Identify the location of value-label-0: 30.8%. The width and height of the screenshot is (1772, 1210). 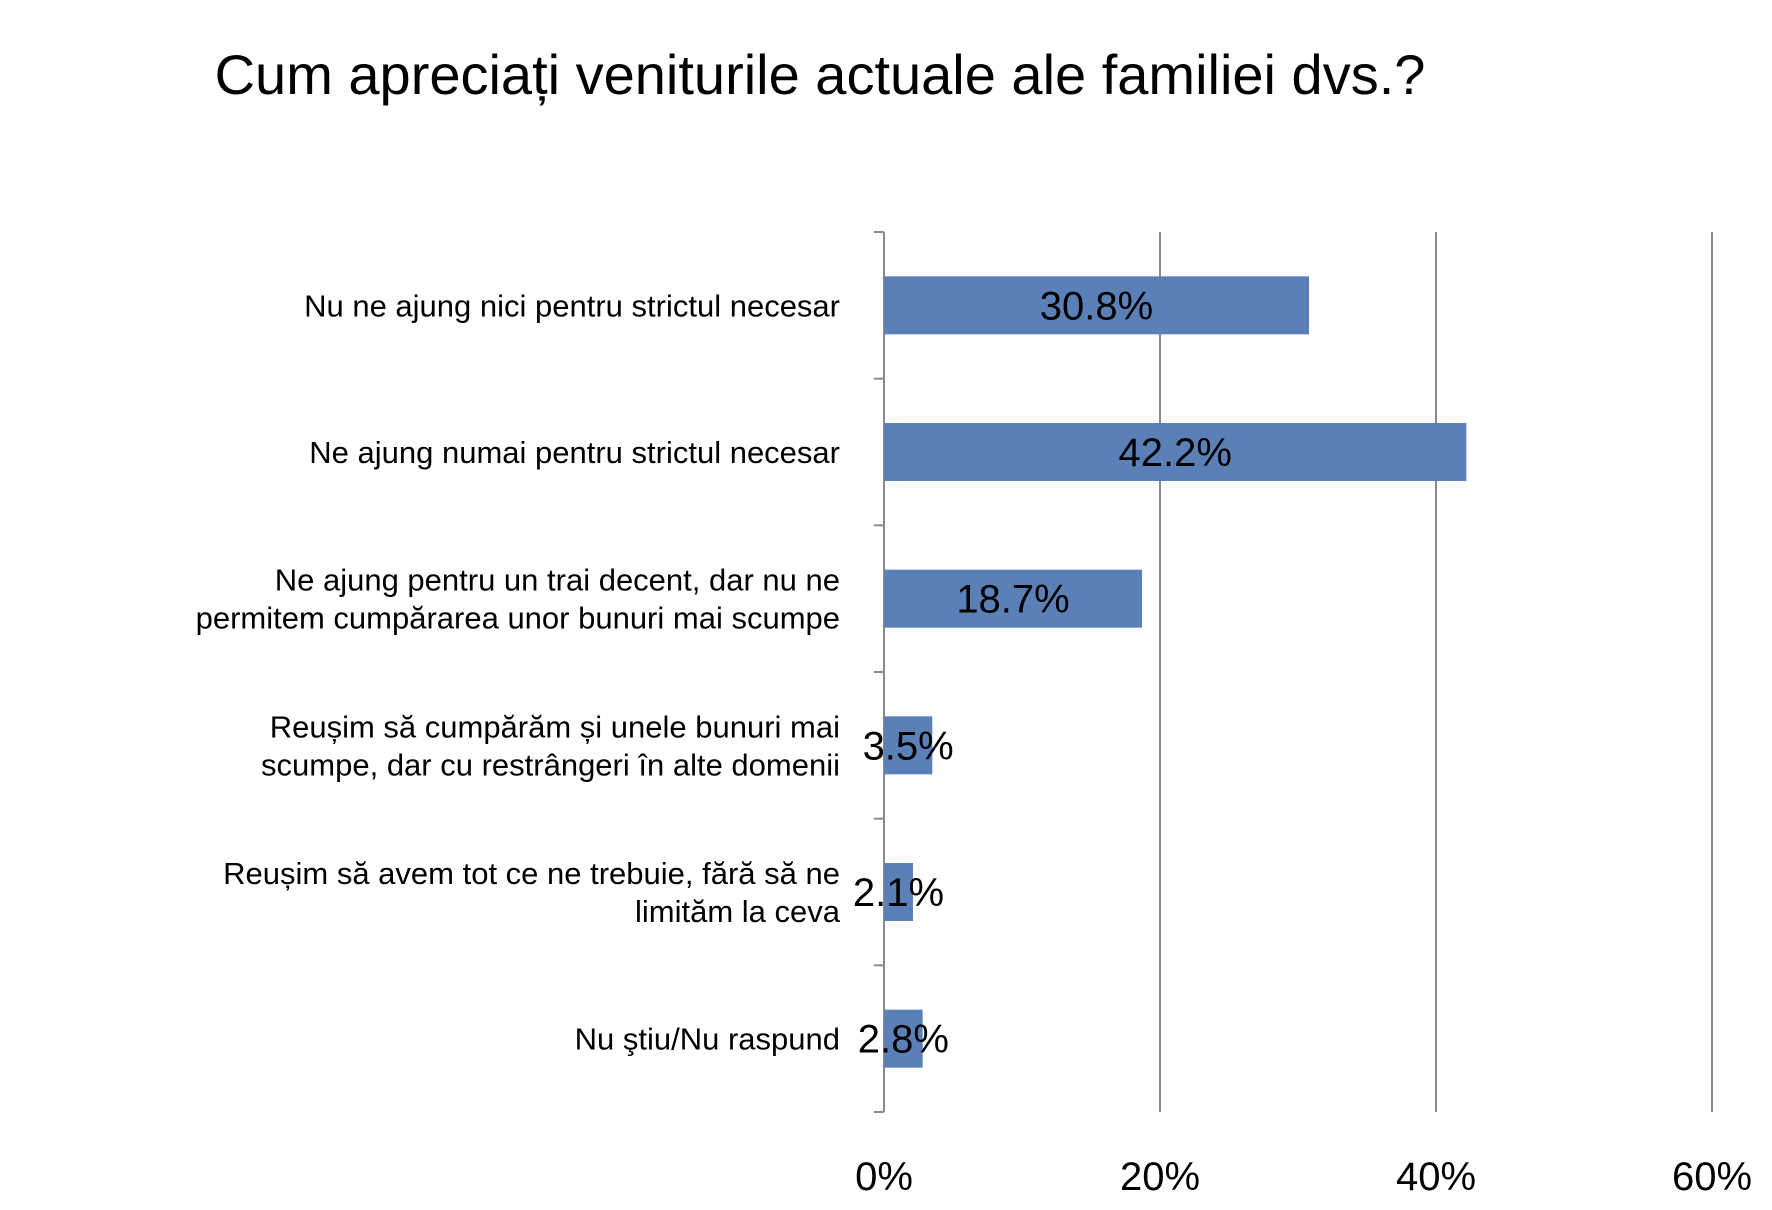
(1096, 306).